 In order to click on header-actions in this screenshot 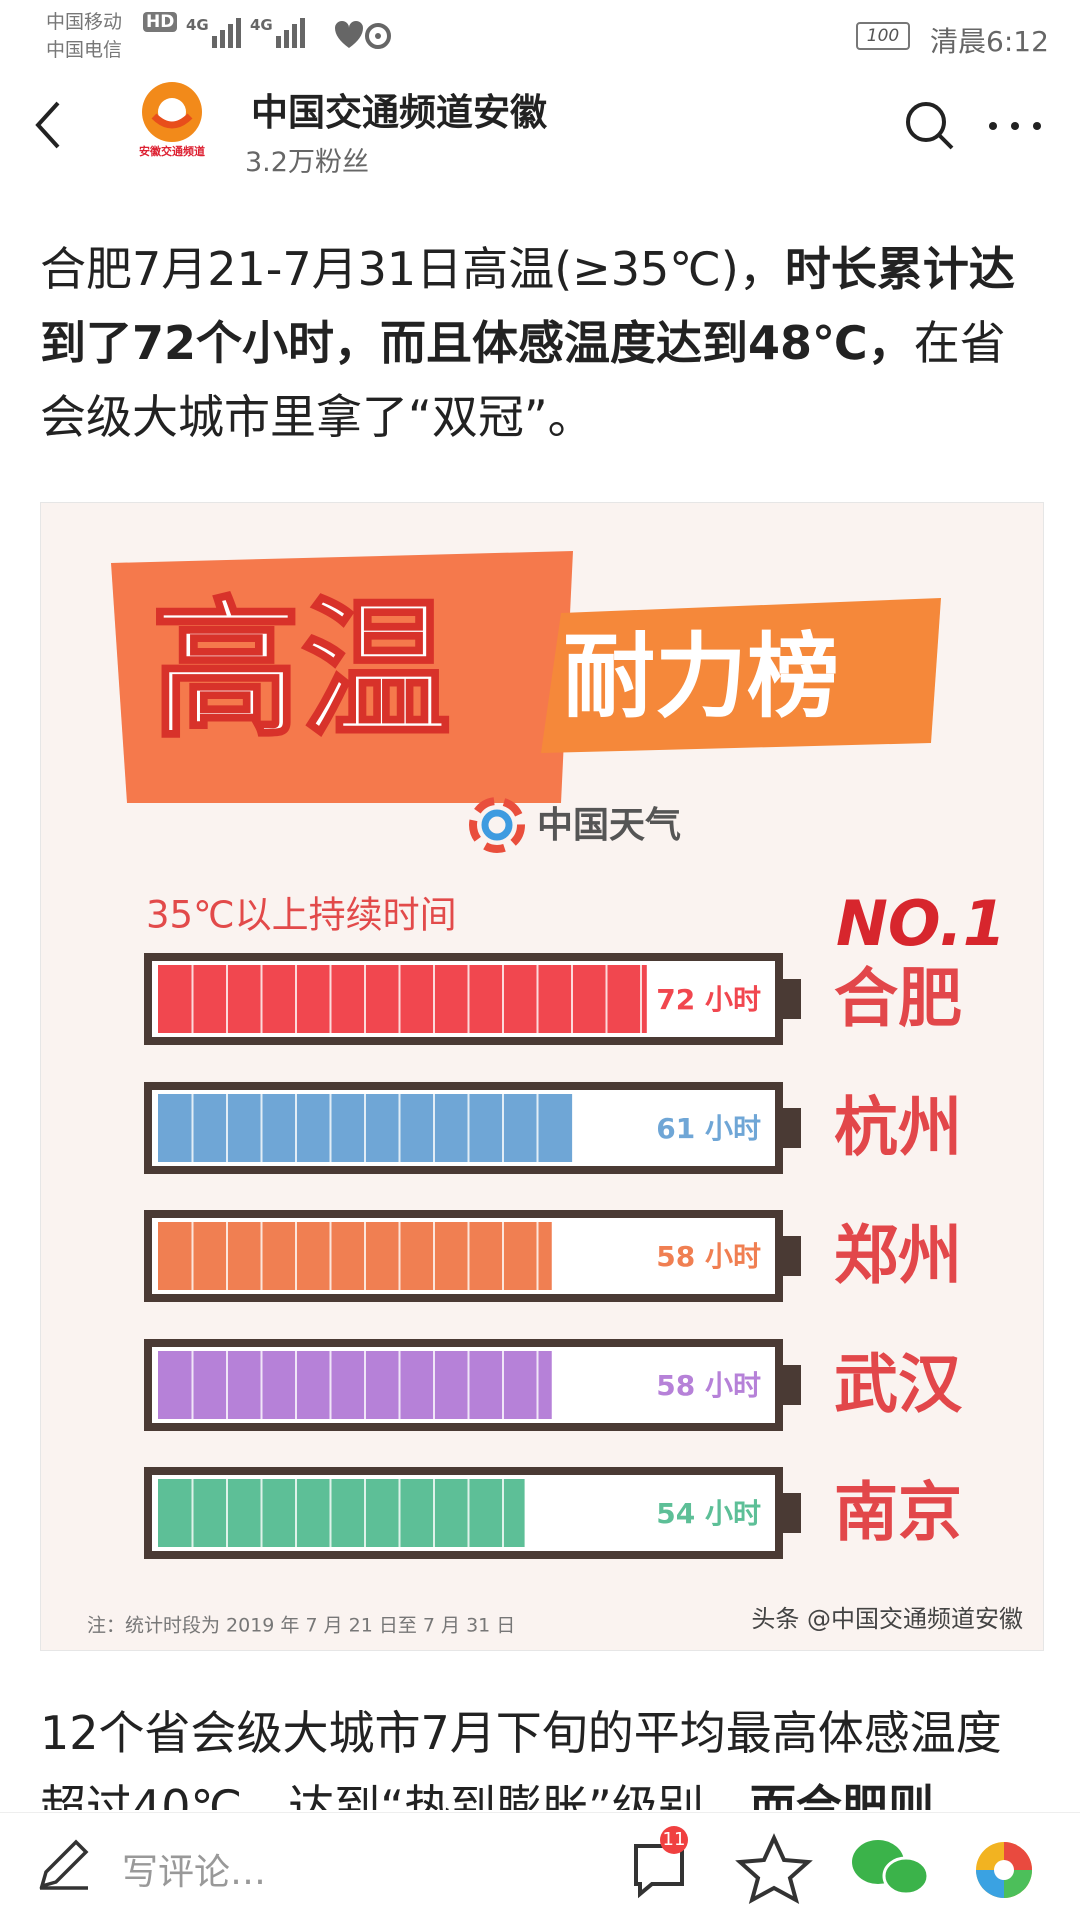, I will do `click(973, 126)`.